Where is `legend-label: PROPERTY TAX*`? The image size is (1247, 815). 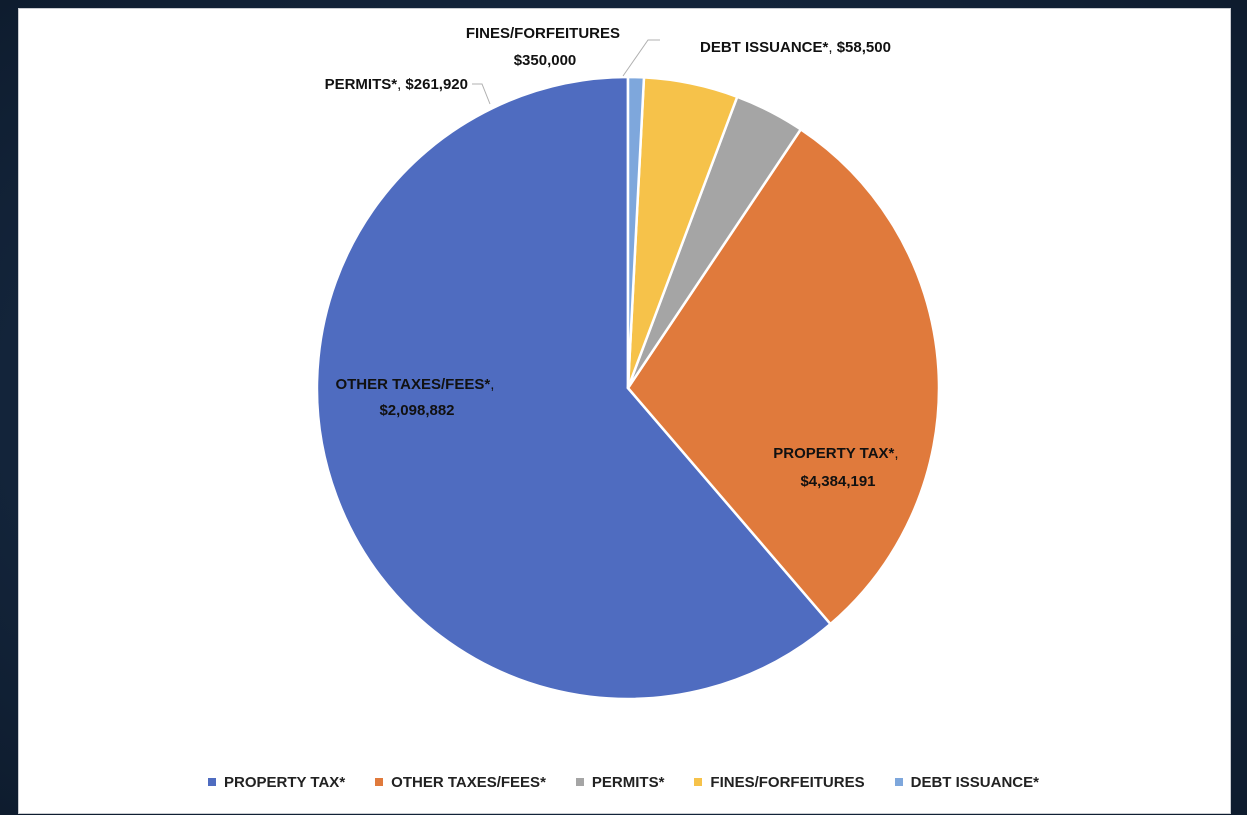 legend-label: PROPERTY TAX* is located at coordinates (285, 782).